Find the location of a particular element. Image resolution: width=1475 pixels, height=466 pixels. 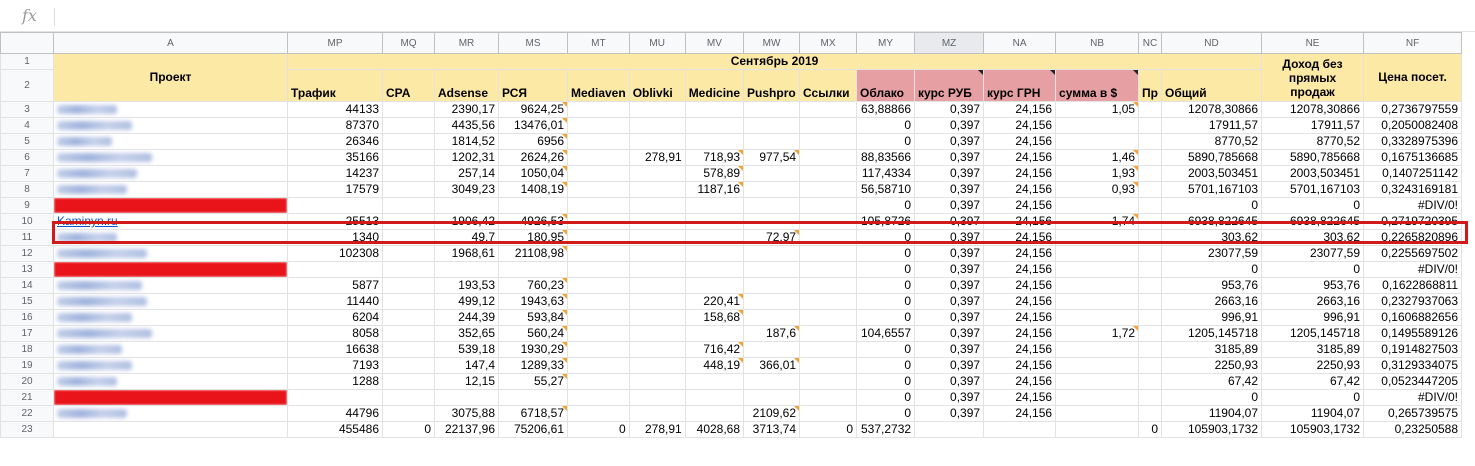

data-cell: 49,7 is located at coordinates (466, 237).